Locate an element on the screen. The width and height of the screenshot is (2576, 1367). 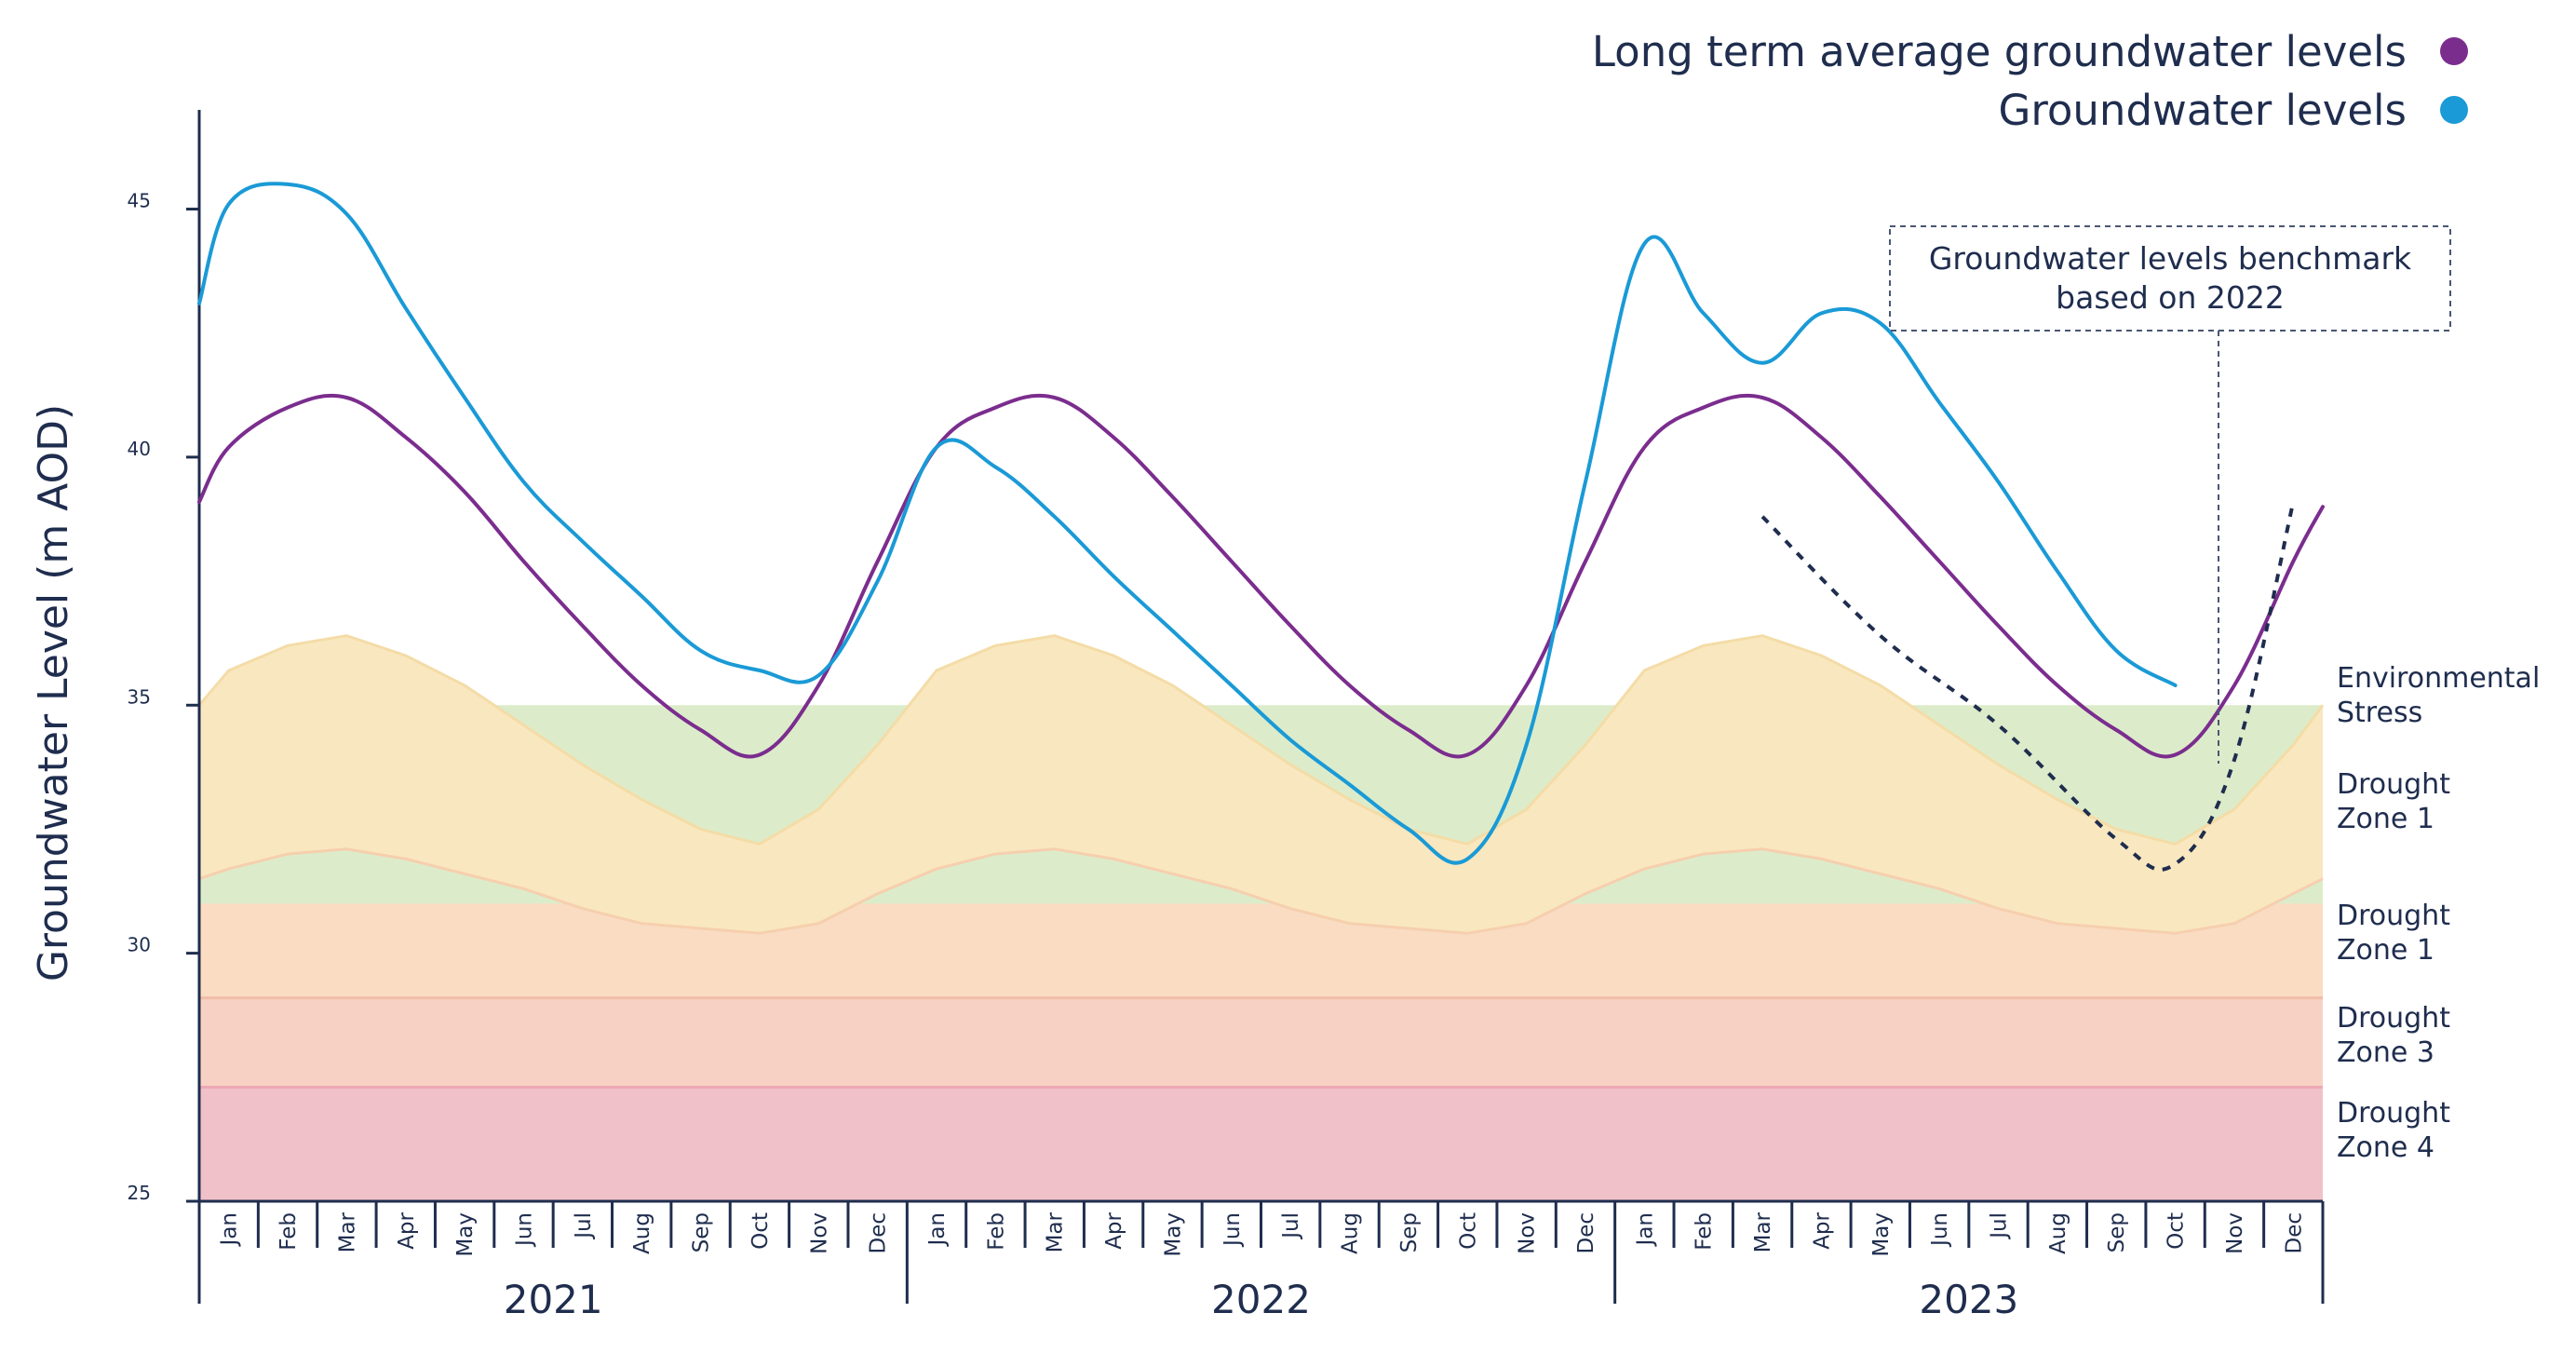
upper-band-edge is located at coordinates (1261, 740).